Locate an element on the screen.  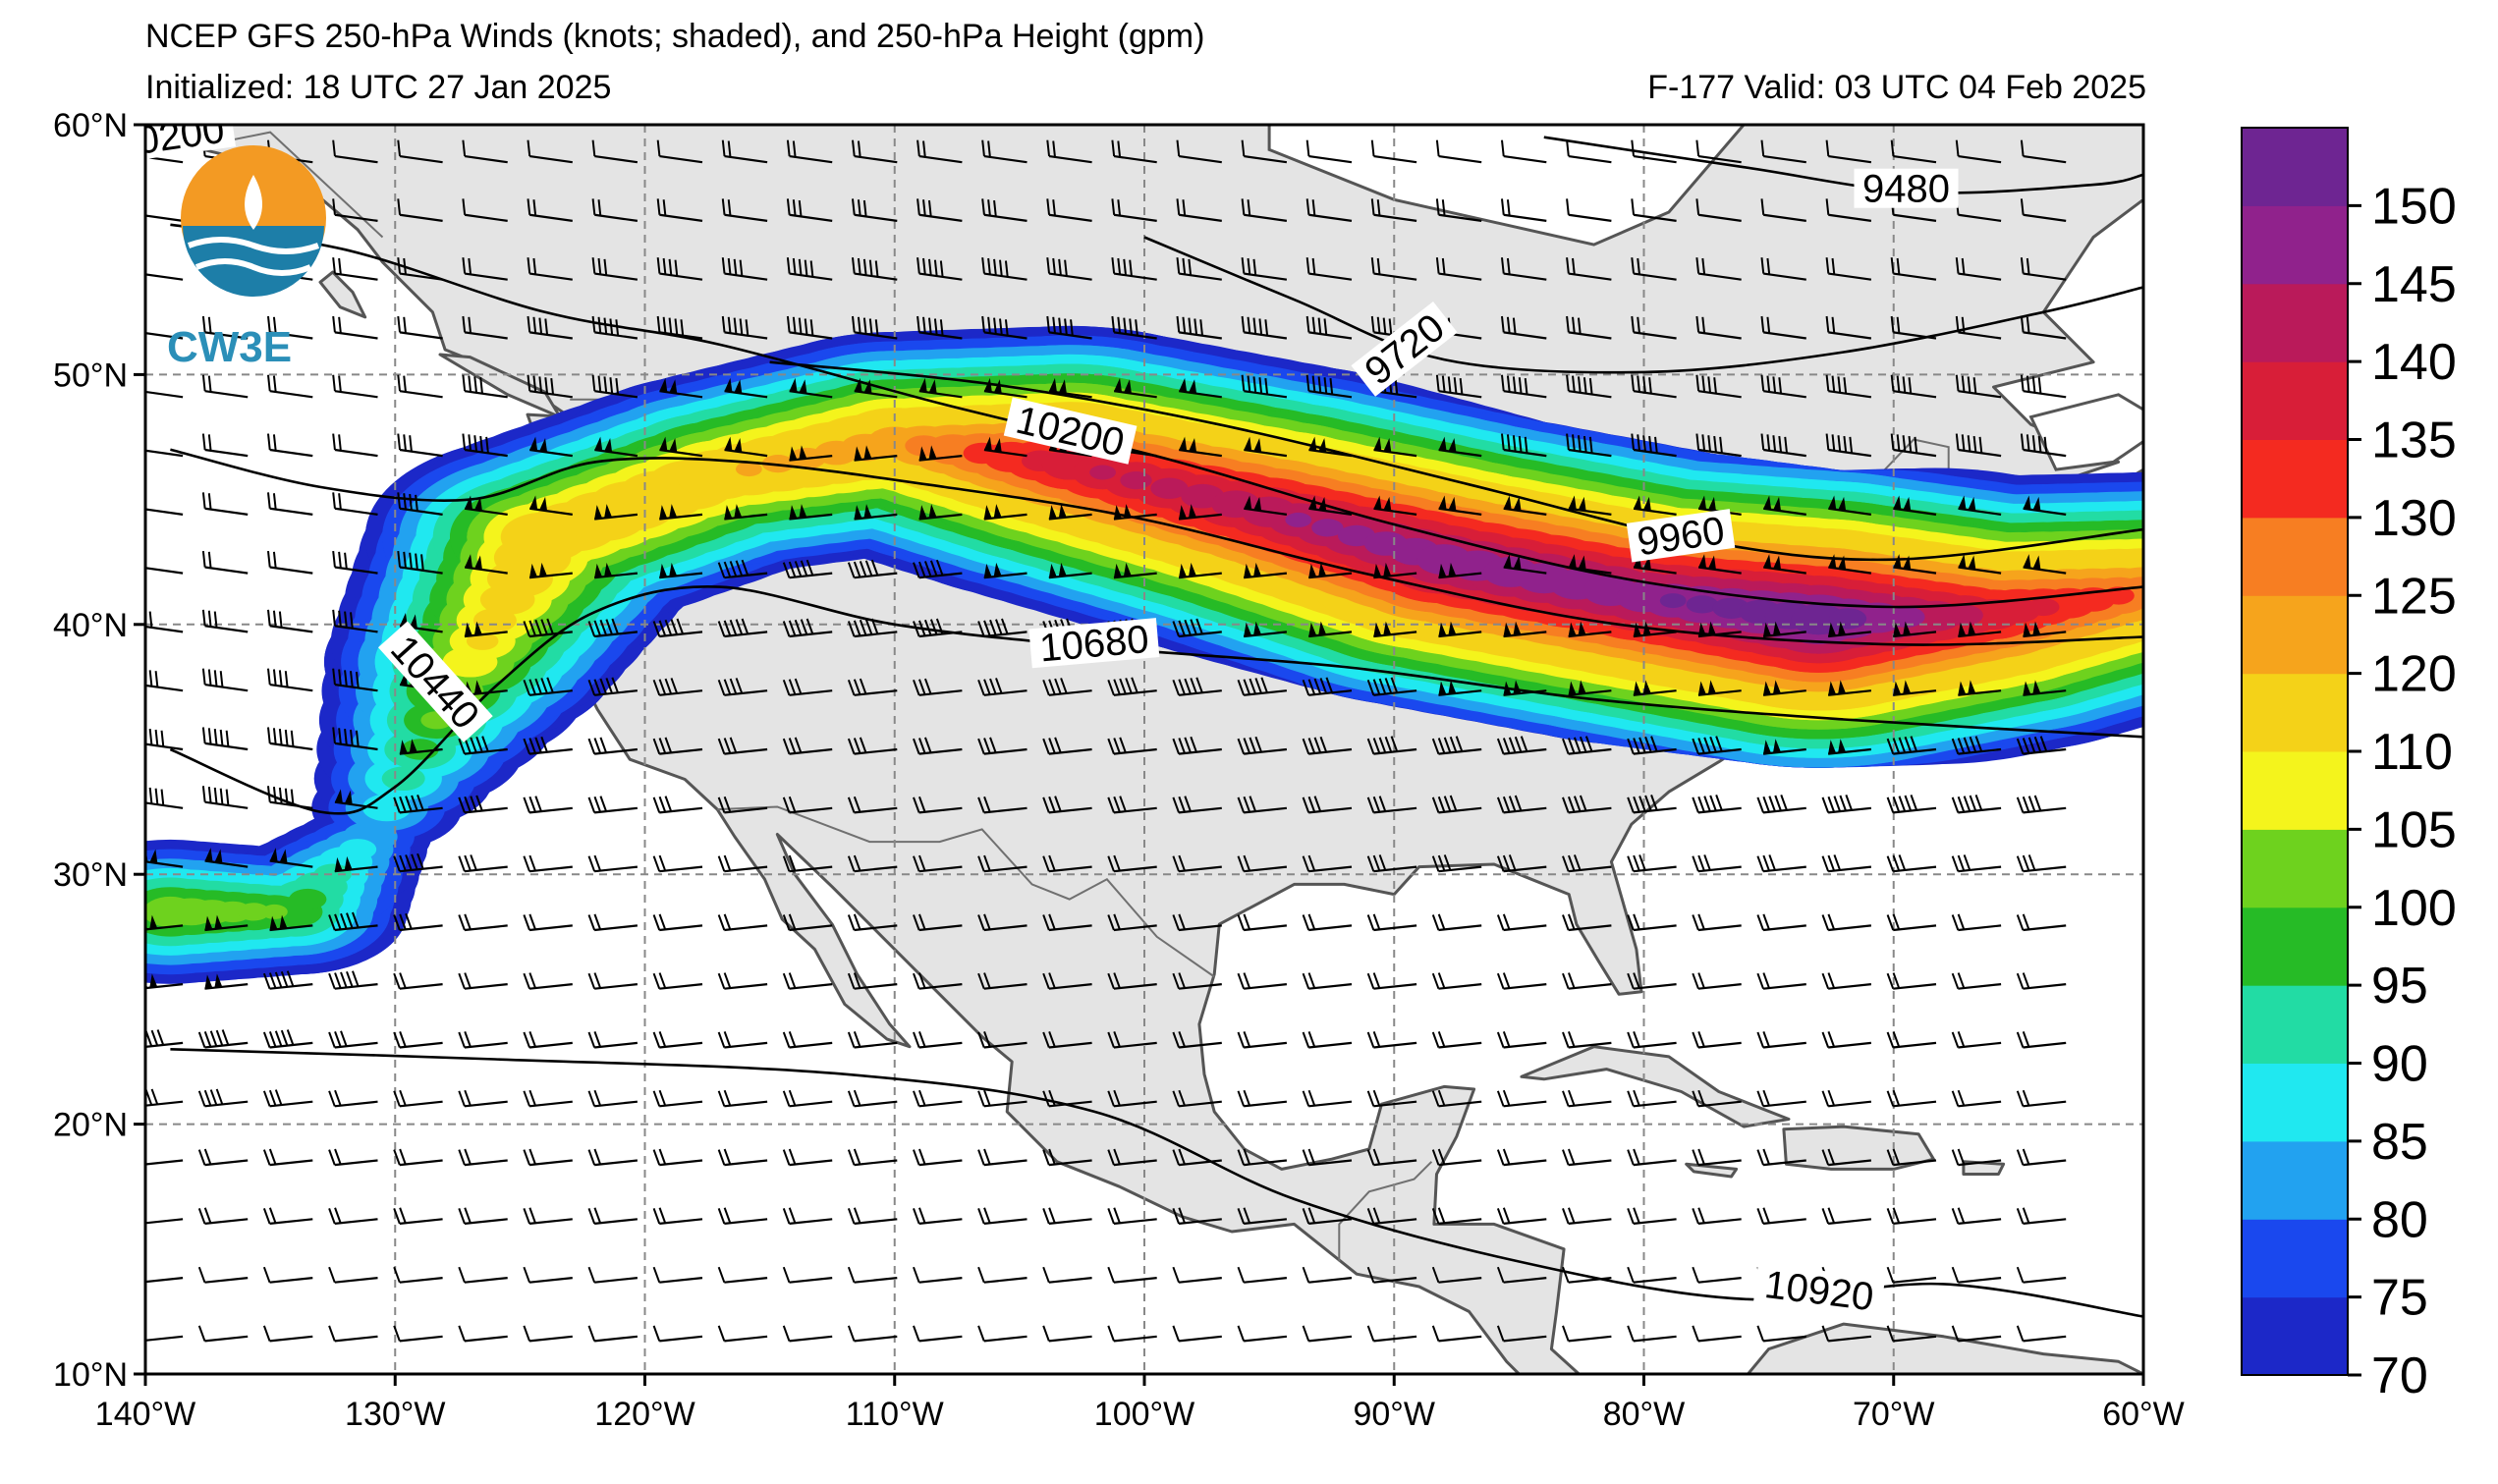
colorbar-label: 85 is located at coordinates (2399, 1142).